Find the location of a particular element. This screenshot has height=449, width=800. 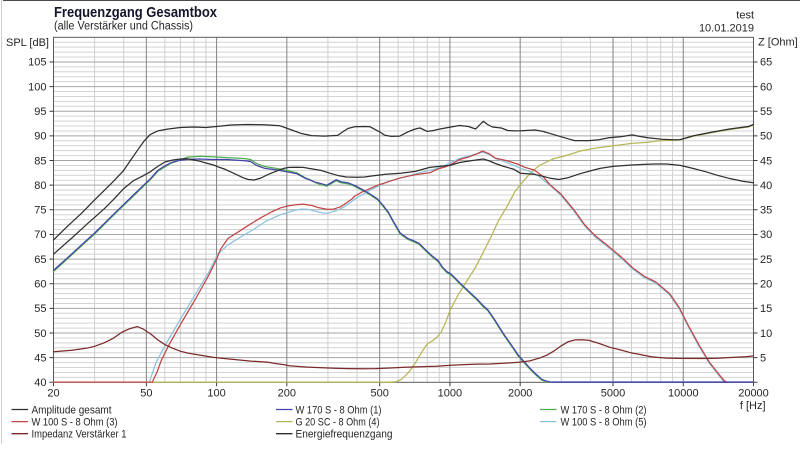

svg-text: (alle Verstärker und Chassis) is located at coordinates (123, 27).